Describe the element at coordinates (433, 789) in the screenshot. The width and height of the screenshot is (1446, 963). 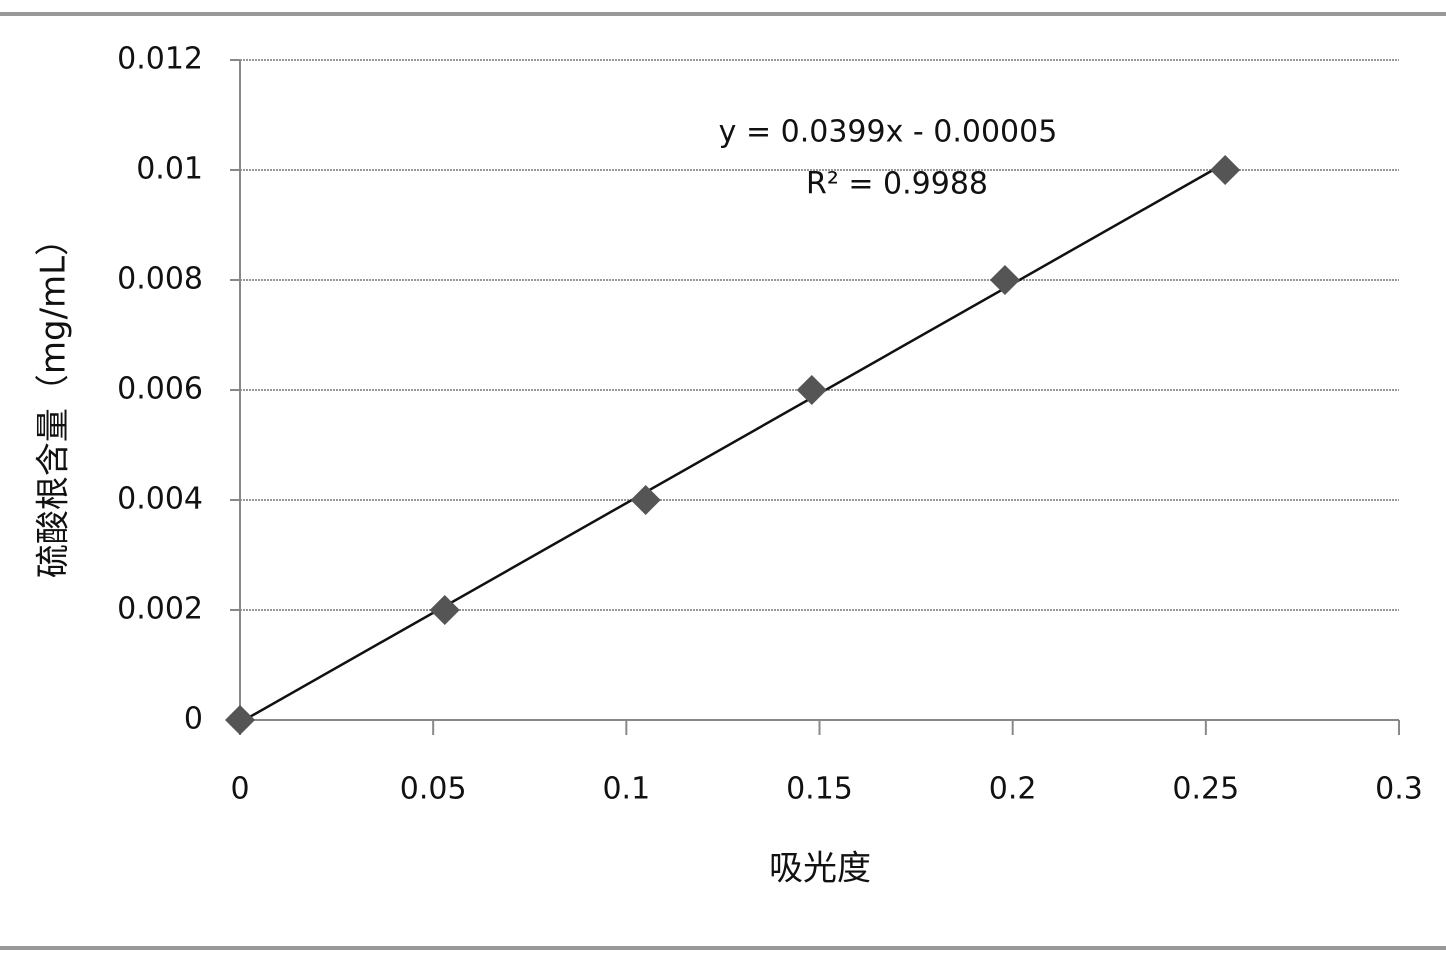
I see `x-tick-label: 0.05` at that location.